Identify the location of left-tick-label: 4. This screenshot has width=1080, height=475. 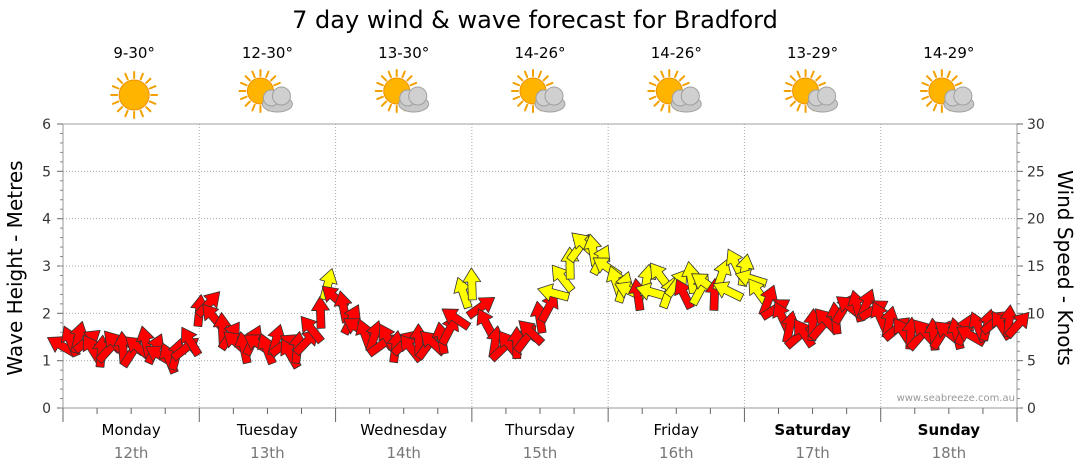
(46, 220).